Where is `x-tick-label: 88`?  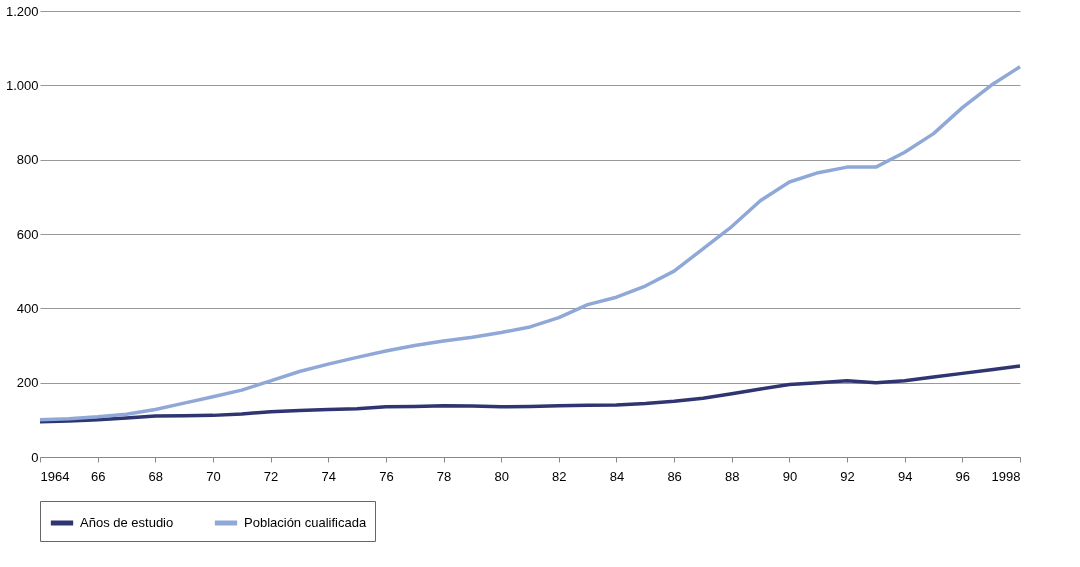
x-tick-label: 88 is located at coordinates (732, 476).